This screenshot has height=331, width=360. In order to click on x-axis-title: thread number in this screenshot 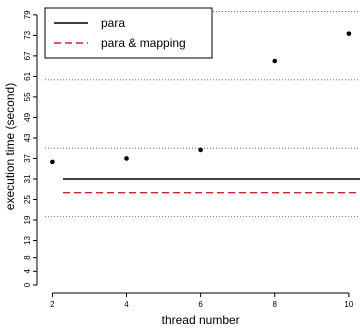, I will do `click(201, 320)`.